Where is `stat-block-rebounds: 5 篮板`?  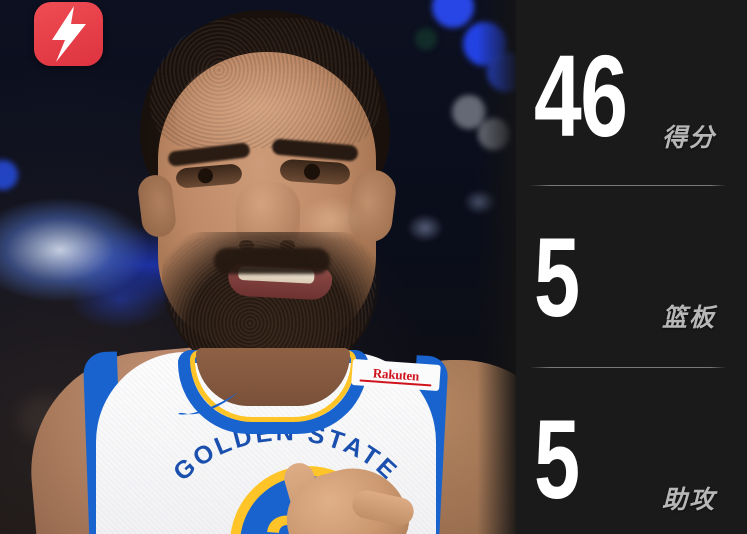
stat-block-rebounds: 5 篮板 is located at coordinates (631, 277).